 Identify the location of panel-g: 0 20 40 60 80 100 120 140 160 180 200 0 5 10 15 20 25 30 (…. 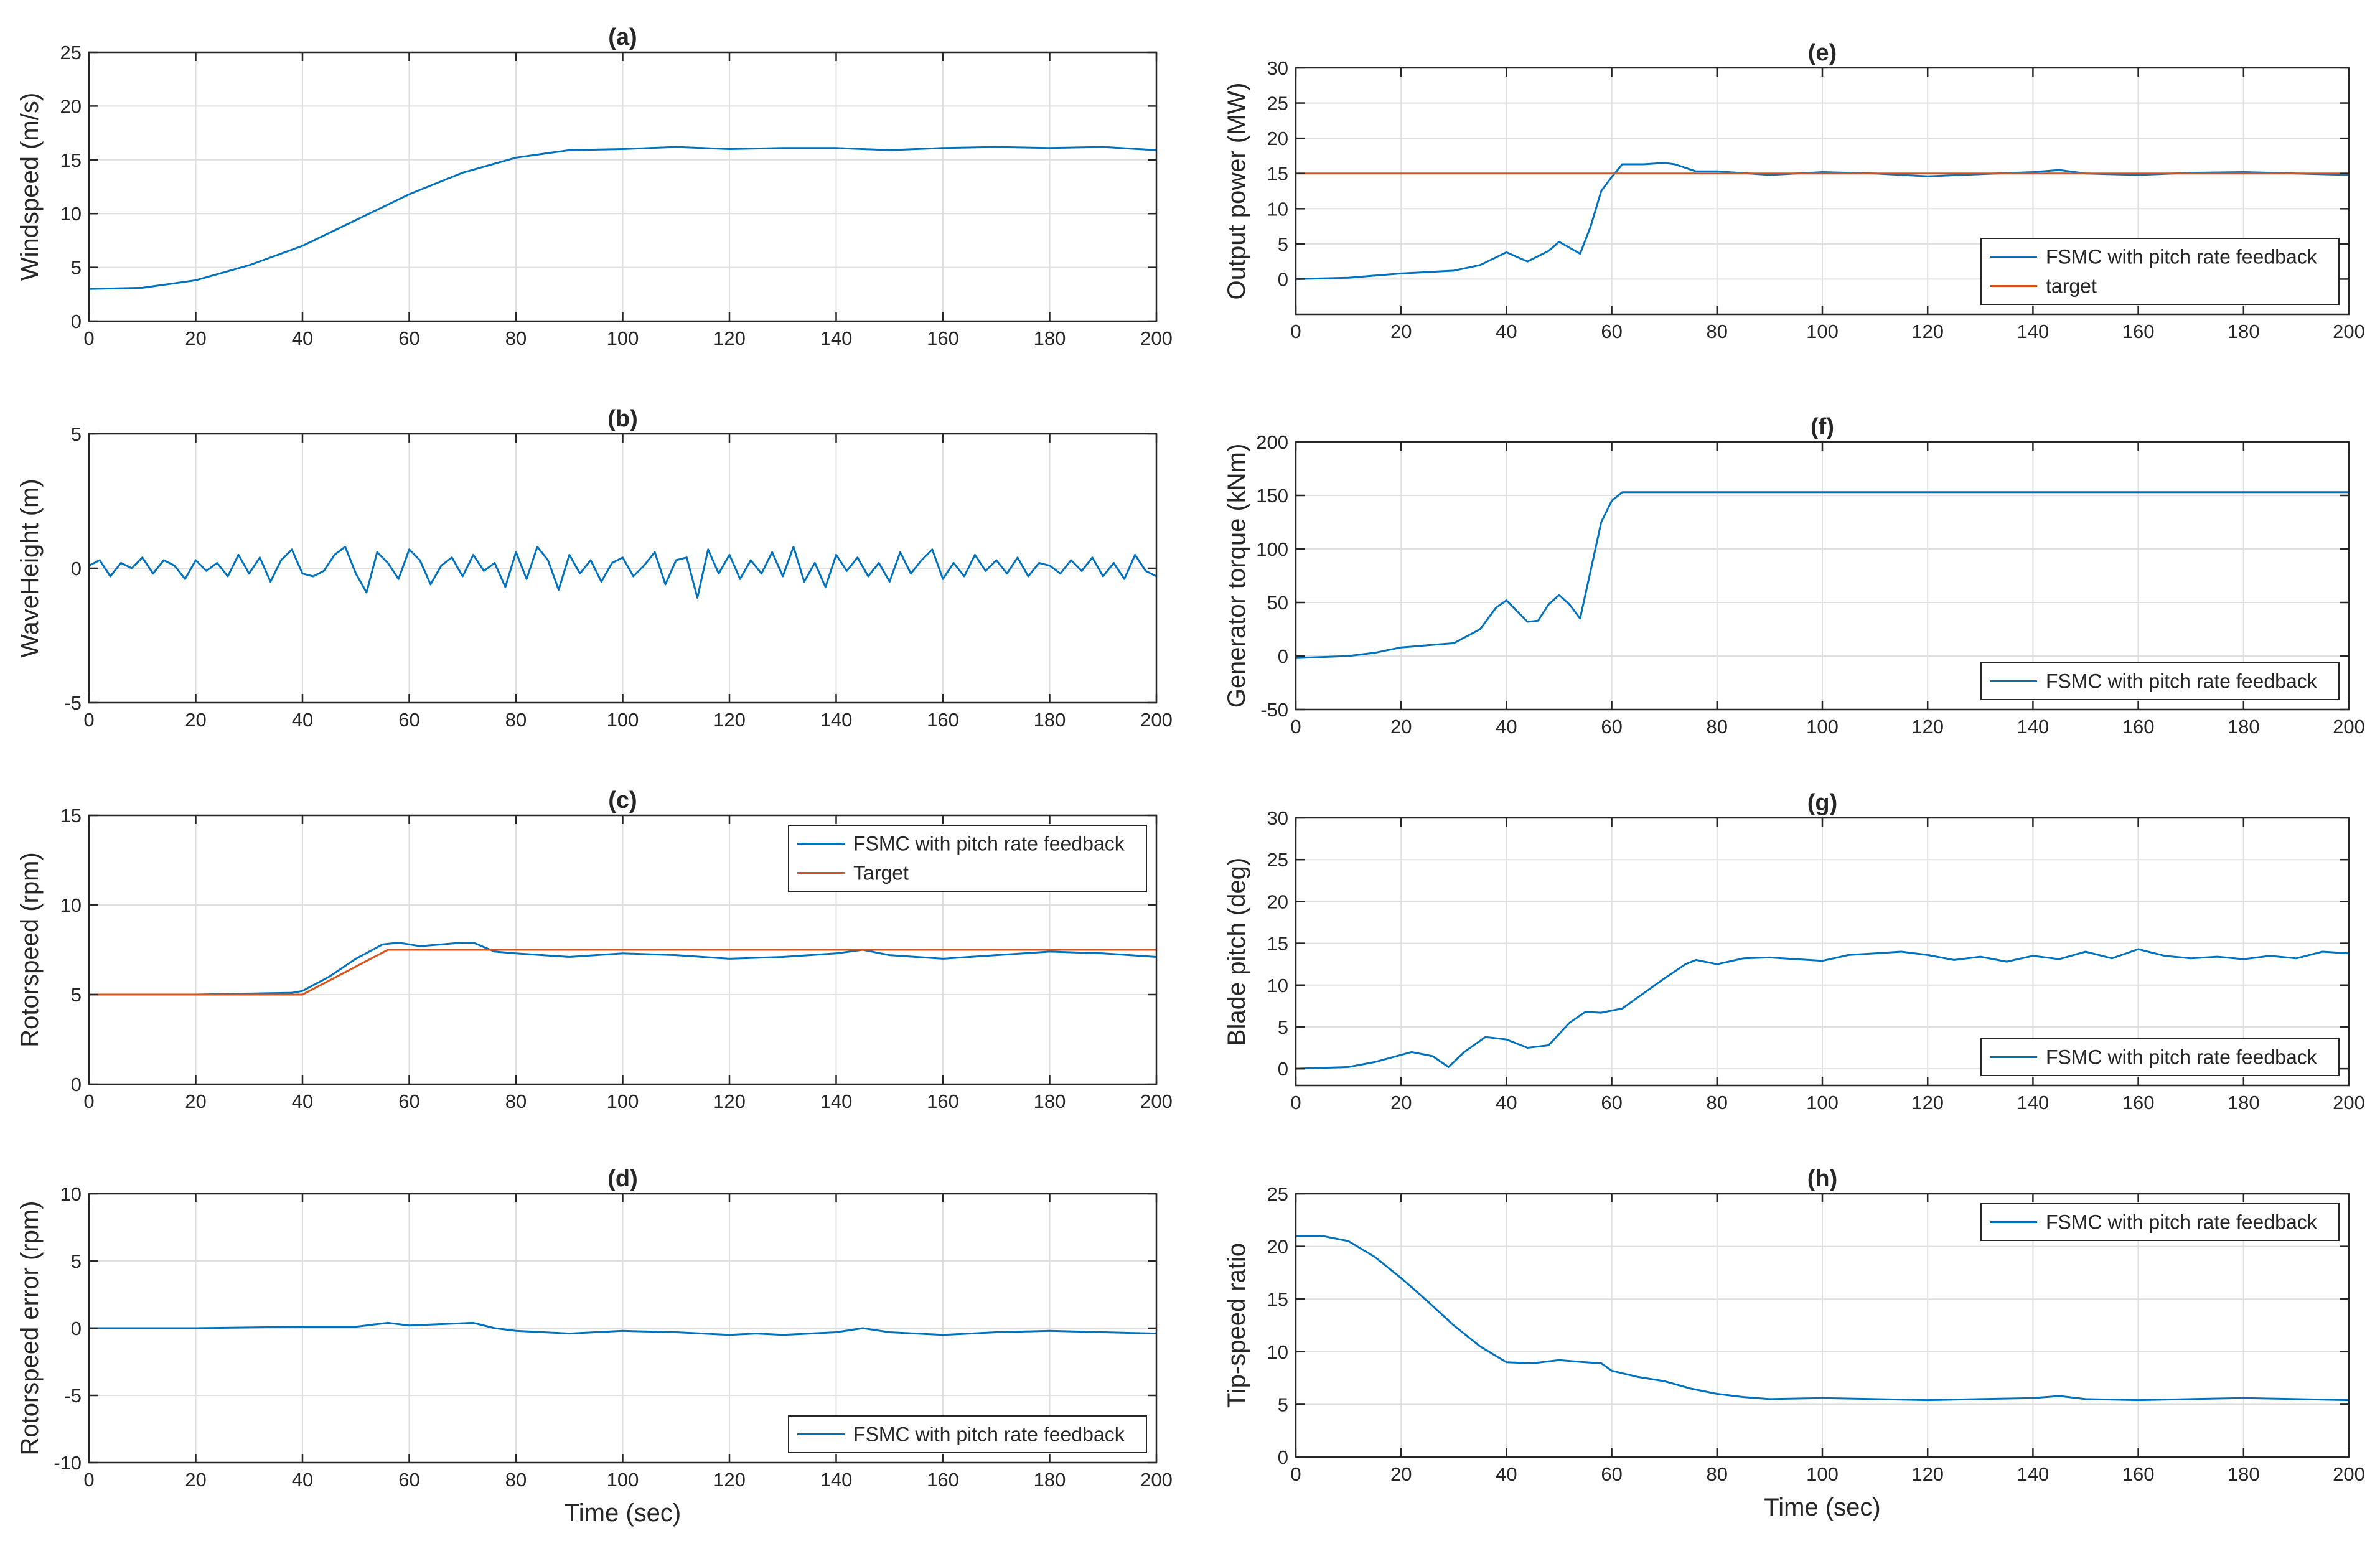
(1794, 951).